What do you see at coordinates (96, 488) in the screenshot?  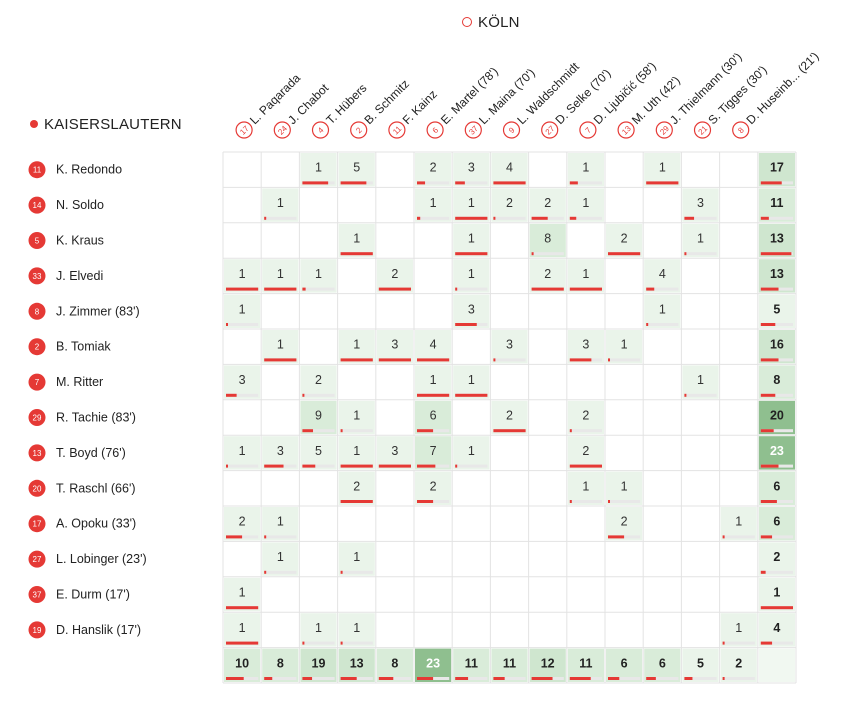 I see `home-player-label: T. Raschl (66')` at bounding box center [96, 488].